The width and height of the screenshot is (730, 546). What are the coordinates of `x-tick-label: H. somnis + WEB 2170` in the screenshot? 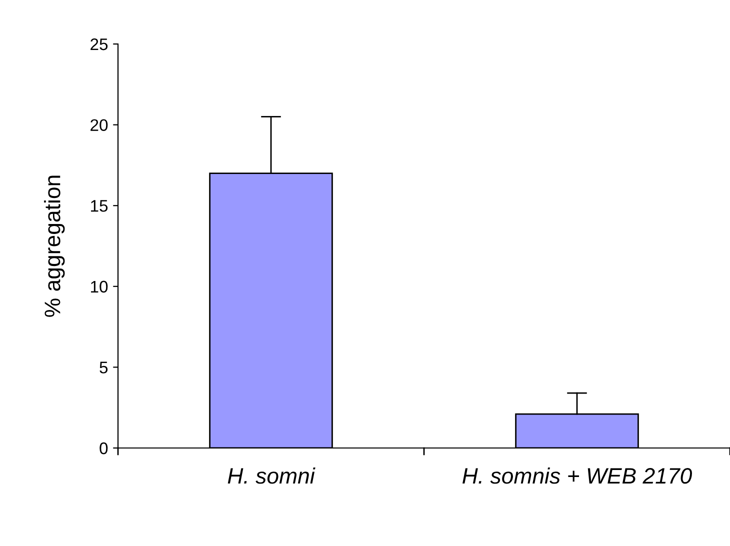 It's located at (577, 475).